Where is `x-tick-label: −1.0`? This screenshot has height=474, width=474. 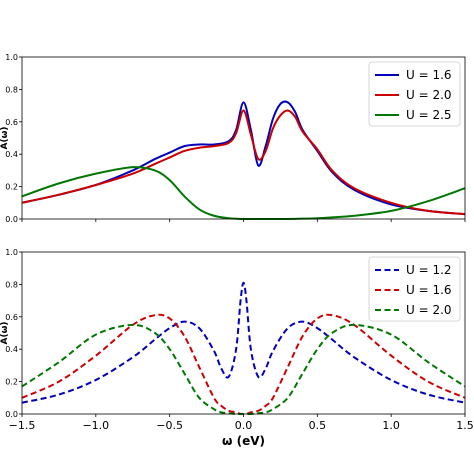 x-tick-label: −1.0 is located at coordinates (95, 425).